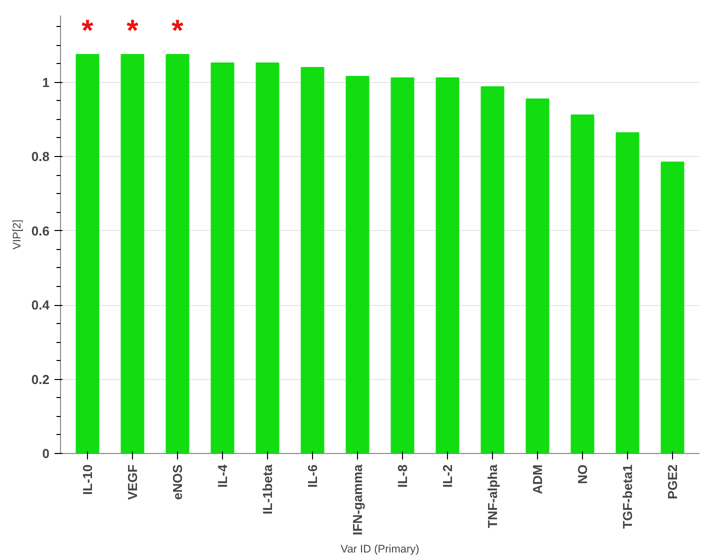  I want to click on y-axis-title: VIP[2], so click(17, 235).